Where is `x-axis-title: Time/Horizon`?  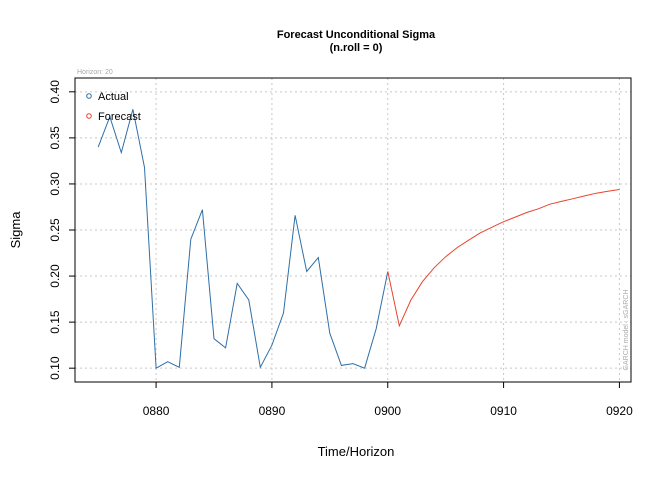
x-axis-title: Time/Horizon is located at coordinates (356, 451).